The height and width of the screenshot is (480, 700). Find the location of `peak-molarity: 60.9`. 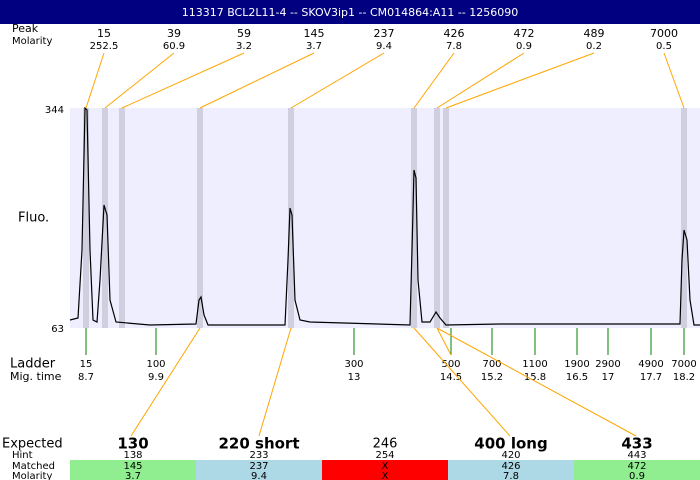

peak-molarity: 60.9 is located at coordinates (174, 46).